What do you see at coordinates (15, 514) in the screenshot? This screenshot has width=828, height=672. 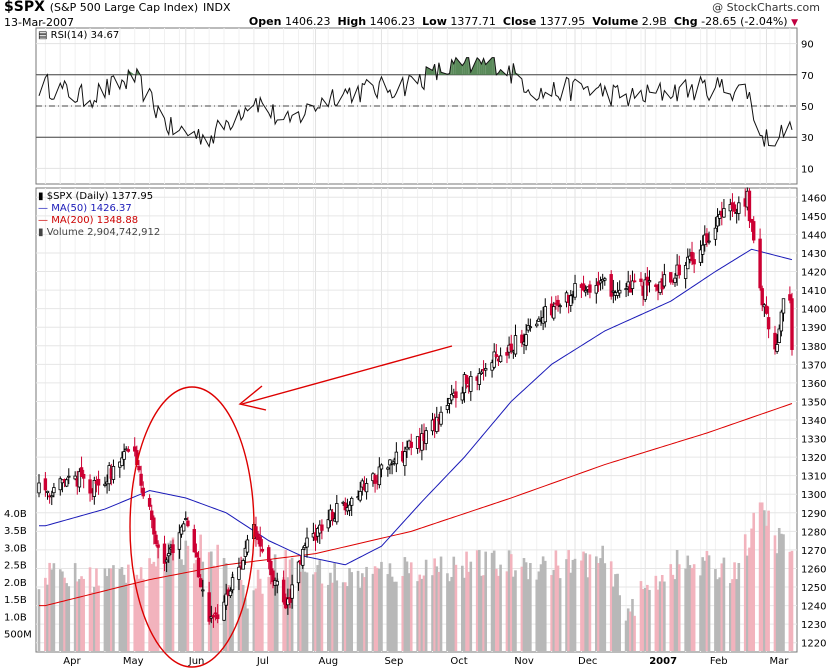 I see `volume-tick-label: 4.0B` at bounding box center [15, 514].